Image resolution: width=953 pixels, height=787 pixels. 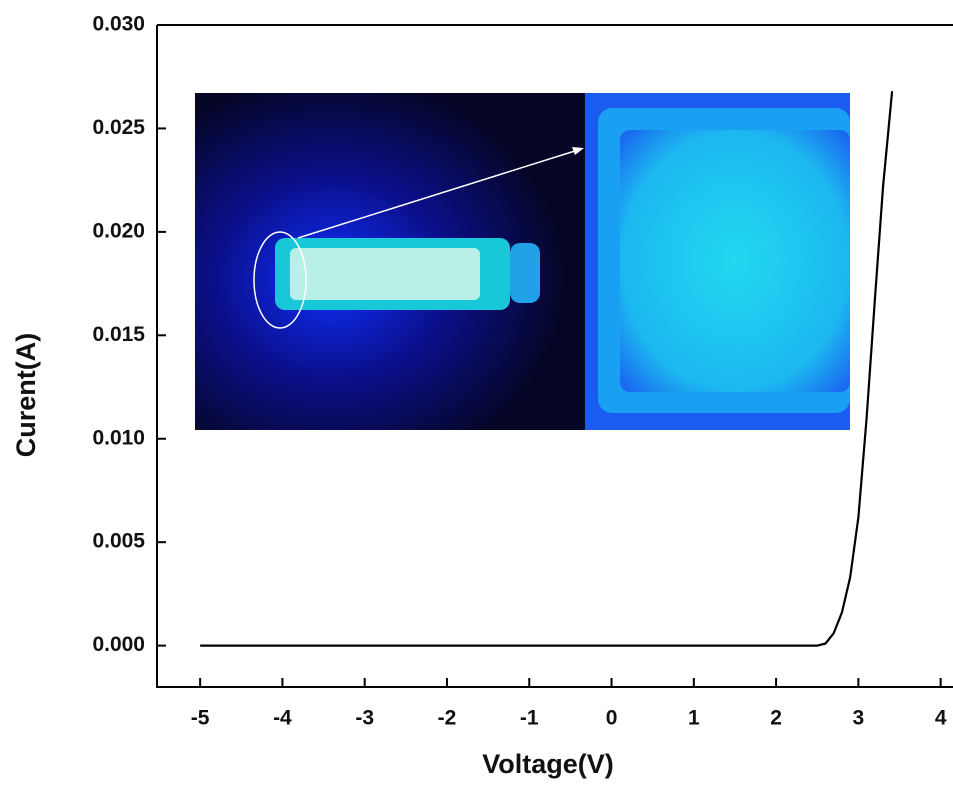 What do you see at coordinates (776, 718) in the screenshot?
I see `x-tick-label: 2` at bounding box center [776, 718].